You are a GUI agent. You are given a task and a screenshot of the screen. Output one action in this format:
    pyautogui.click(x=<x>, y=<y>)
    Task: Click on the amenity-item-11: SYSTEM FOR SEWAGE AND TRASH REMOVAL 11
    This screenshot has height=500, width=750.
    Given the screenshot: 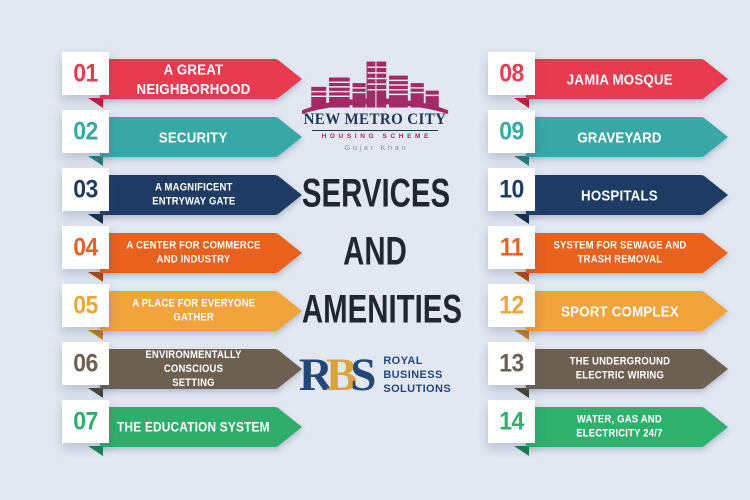 What is the action you would take?
    pyautogui.click(x=608, y=254)
    